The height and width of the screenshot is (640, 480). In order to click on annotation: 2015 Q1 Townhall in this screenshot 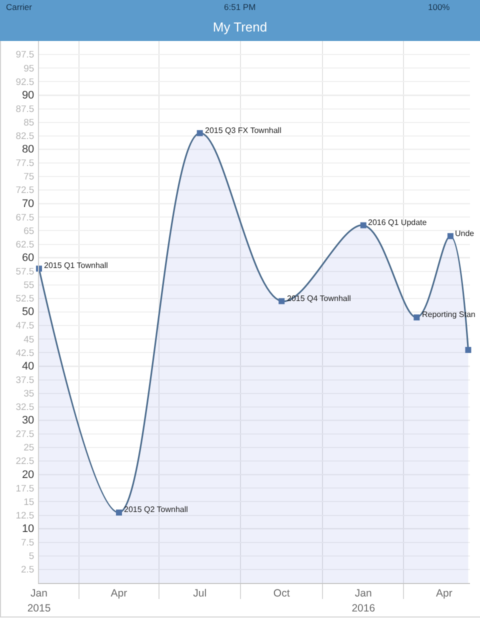, I will do `click(76, 265)`.